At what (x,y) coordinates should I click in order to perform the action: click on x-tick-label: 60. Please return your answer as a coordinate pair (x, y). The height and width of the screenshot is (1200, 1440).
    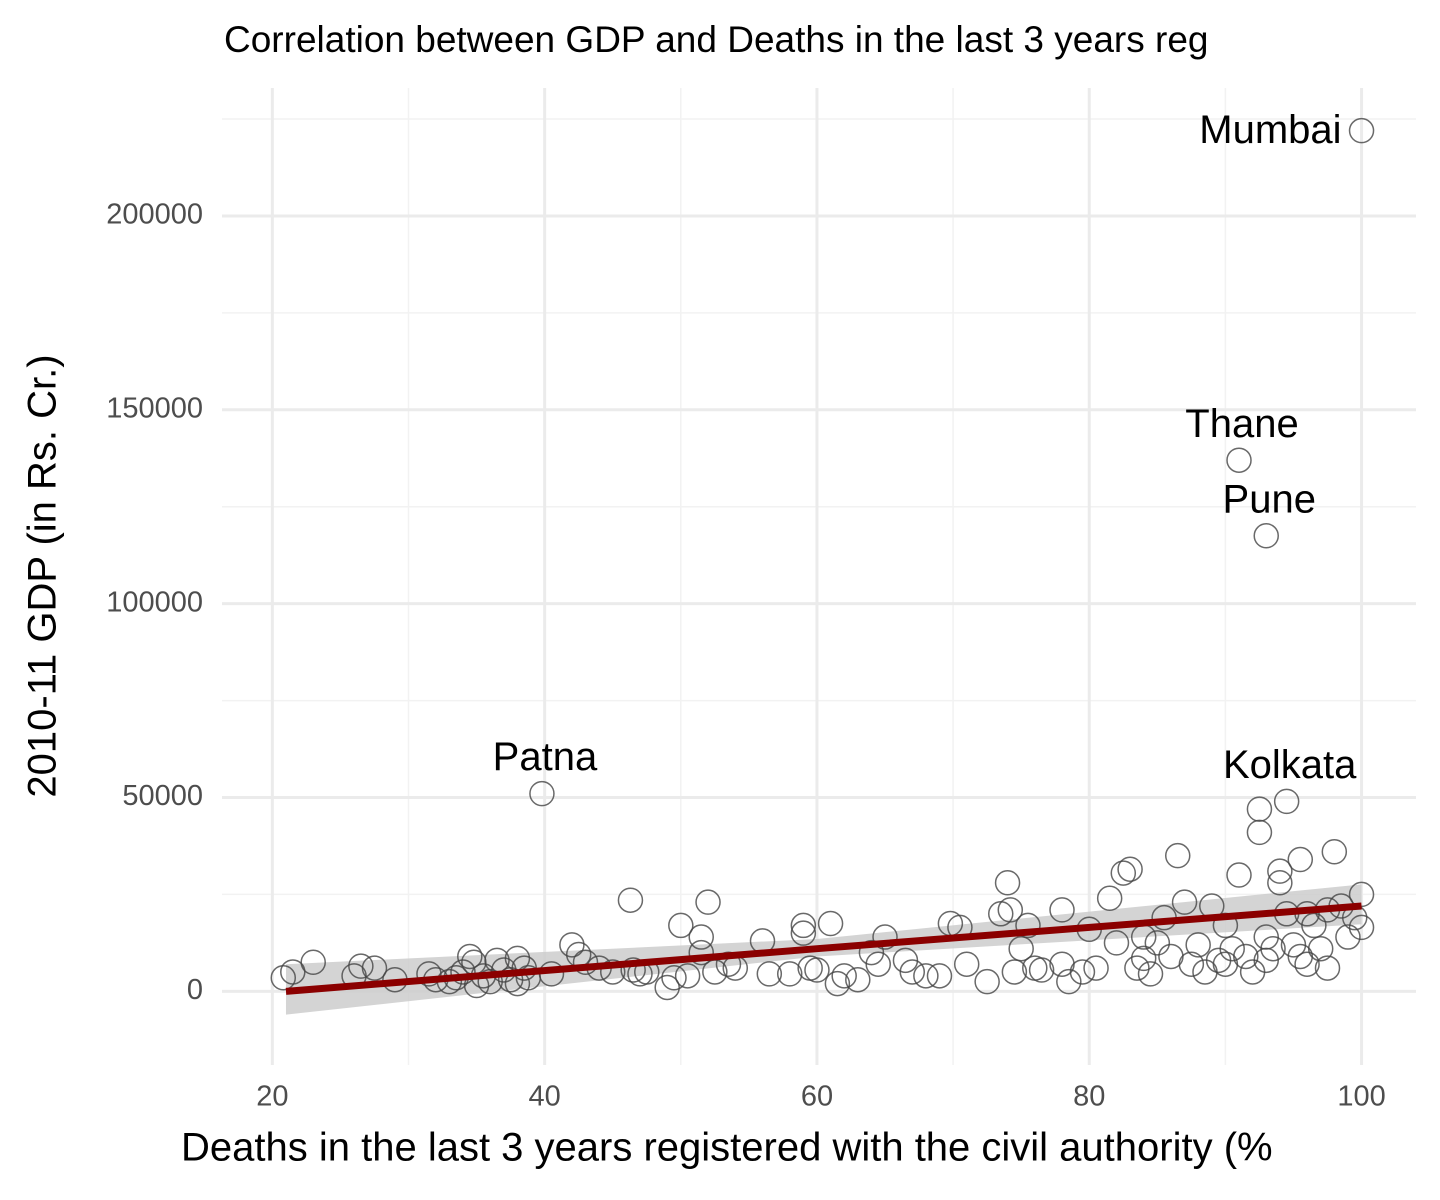
    Looking at the image, I should click on (817, 1097).